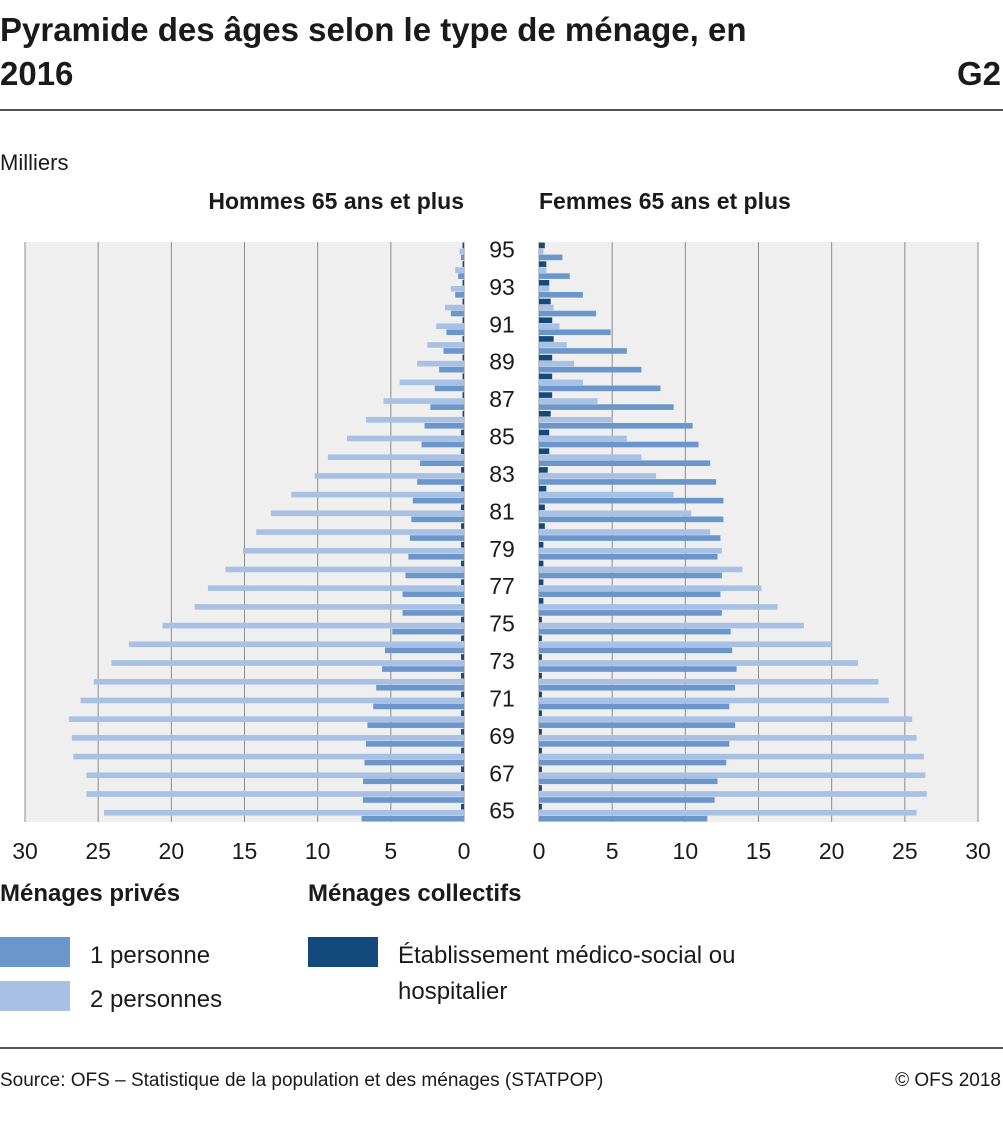 Image resolution: width=1003 pixels, height=1126 pixels. What do you see at coordinates (90, 893) in the screenshot?
I see `legend-group: Ménages privés` at bounding box center [90, 893].